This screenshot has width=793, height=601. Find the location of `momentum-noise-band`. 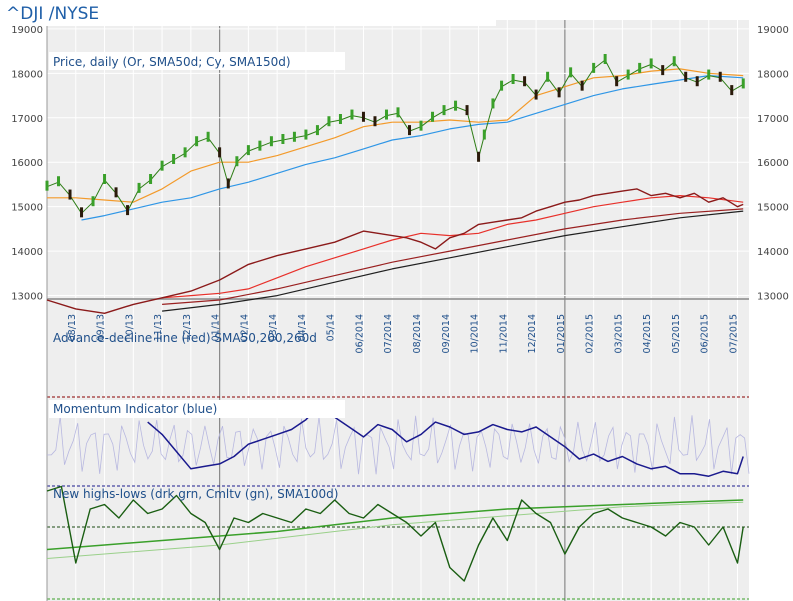

momentum-noise-band is located at coordinates (398, 445).